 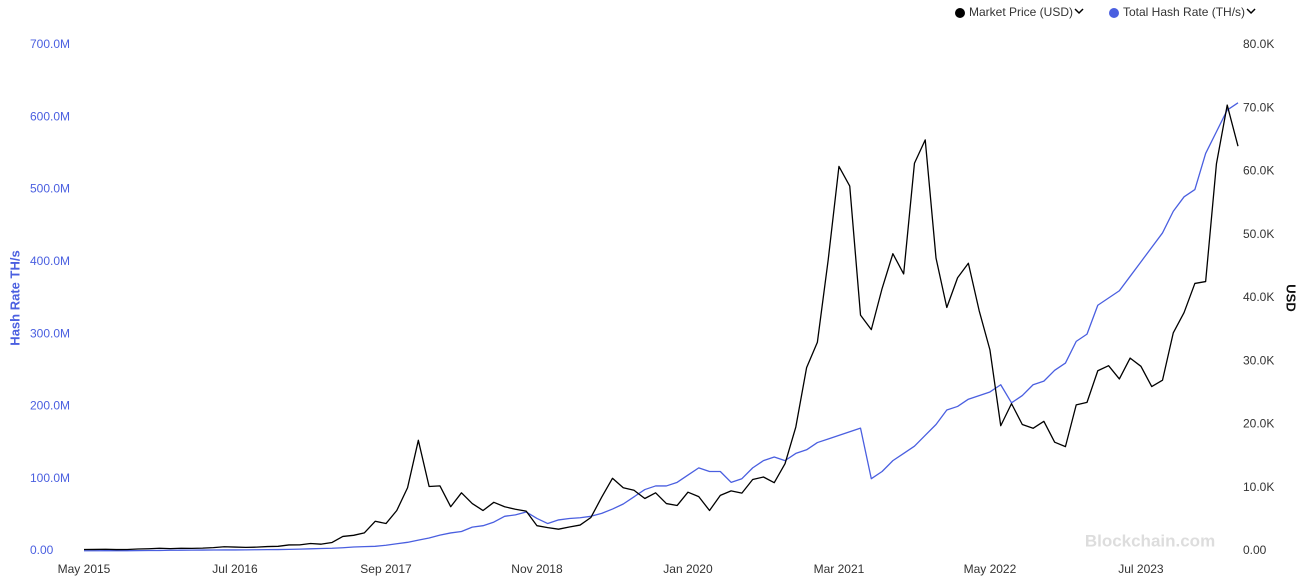 I want to click on y2-tick-label: 20.0K, so click(x=1258, y=424).